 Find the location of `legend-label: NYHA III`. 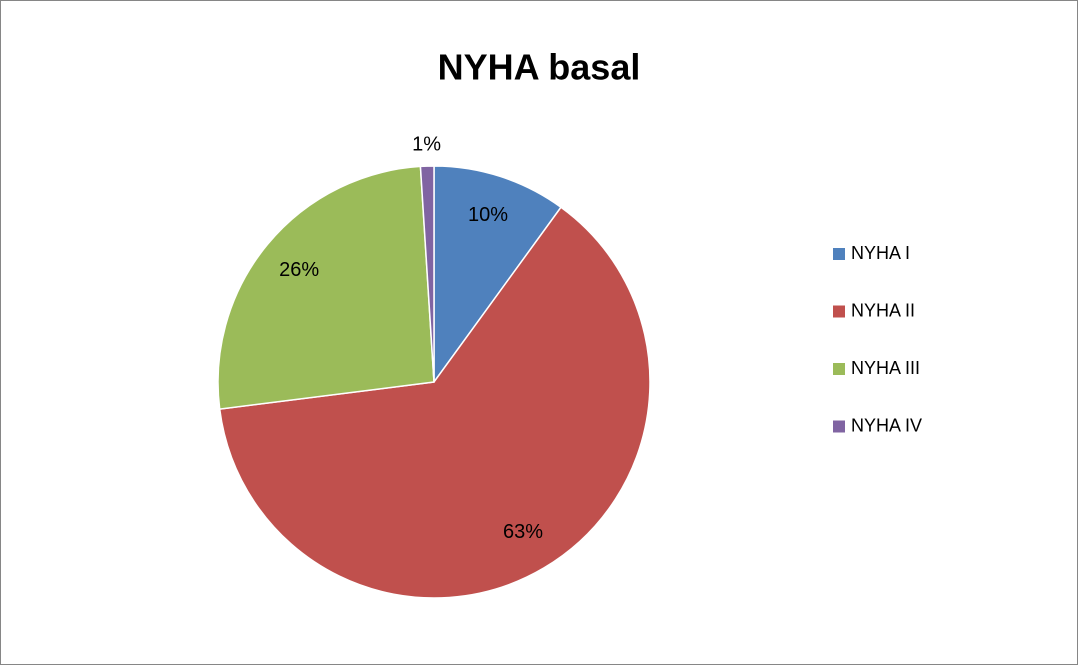

legend-label: NYHA III is located at coordinates (885, 368).